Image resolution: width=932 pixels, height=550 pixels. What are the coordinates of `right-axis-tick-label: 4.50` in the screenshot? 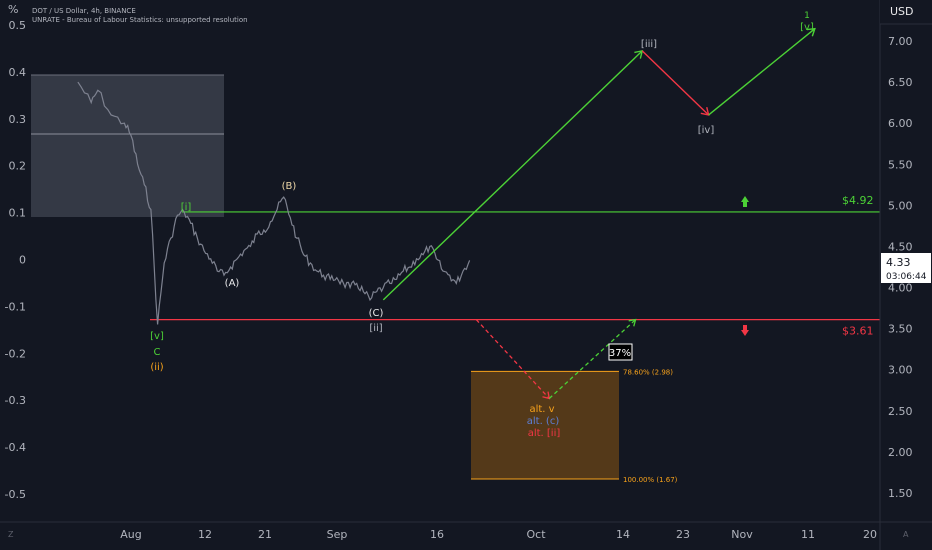 It's located at (900, 246).